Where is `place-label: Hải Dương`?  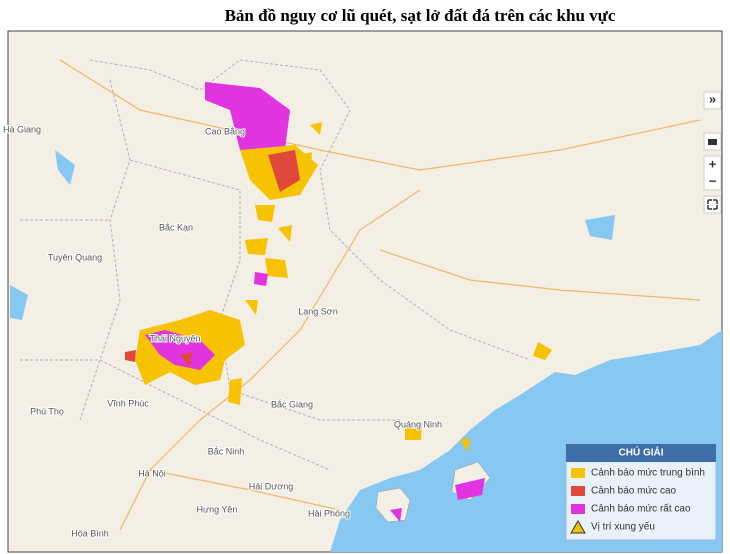 place-label: Hải Dương is located at coordinates (271, 486).